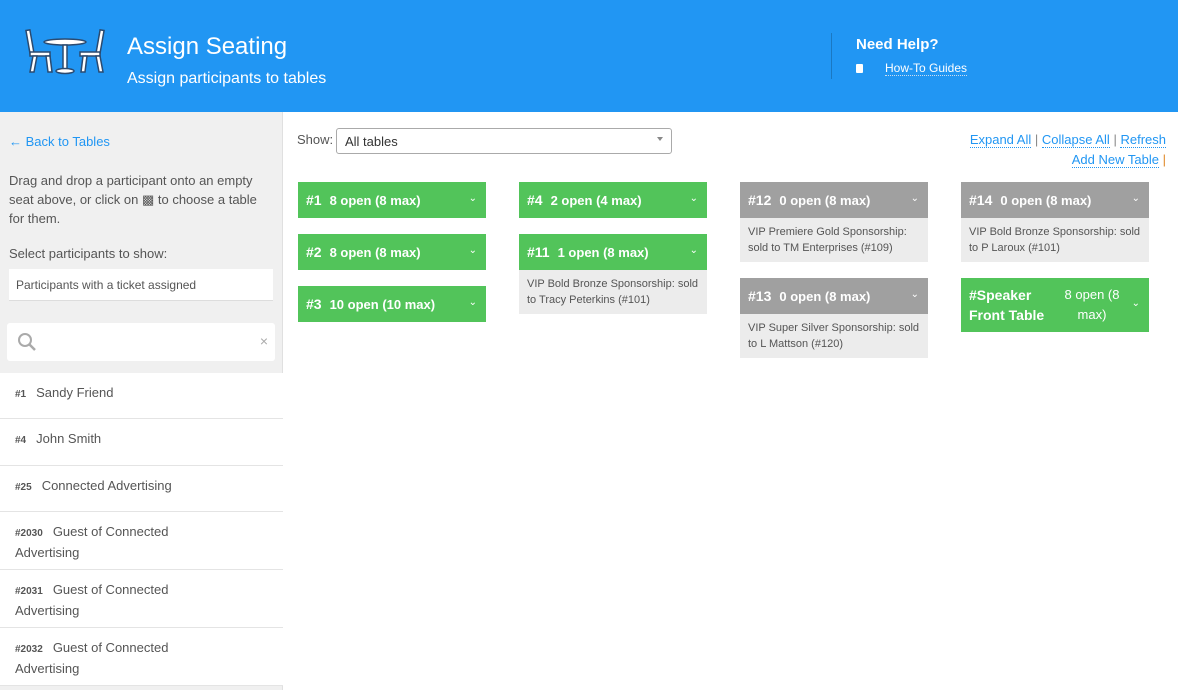 This screenshot has width=1178, height=690. I want to click on table-card: #3 10 open (10 max) ⌄, so click(392, 304).